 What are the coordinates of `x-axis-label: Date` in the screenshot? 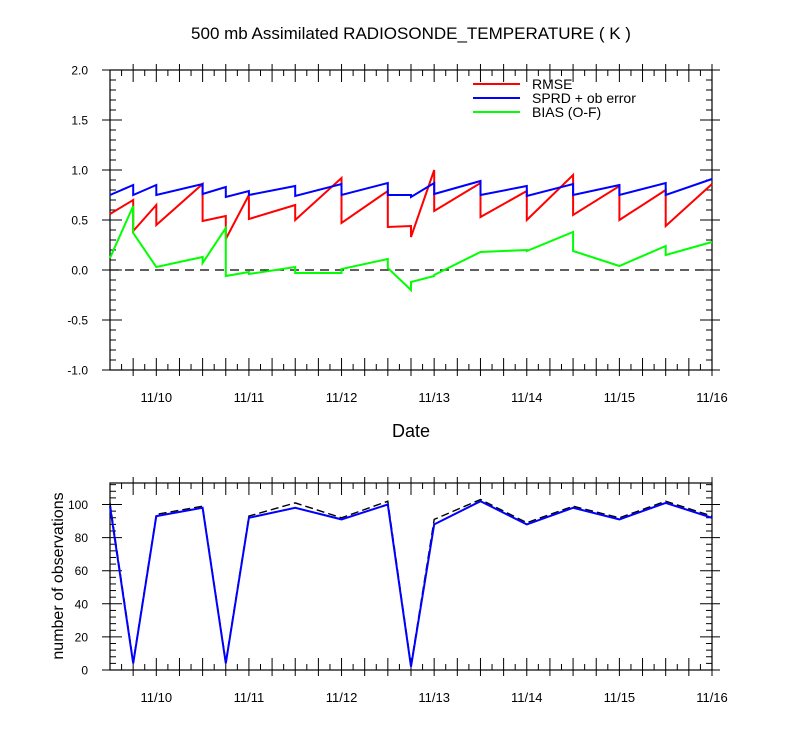 It's located at (411, 431).